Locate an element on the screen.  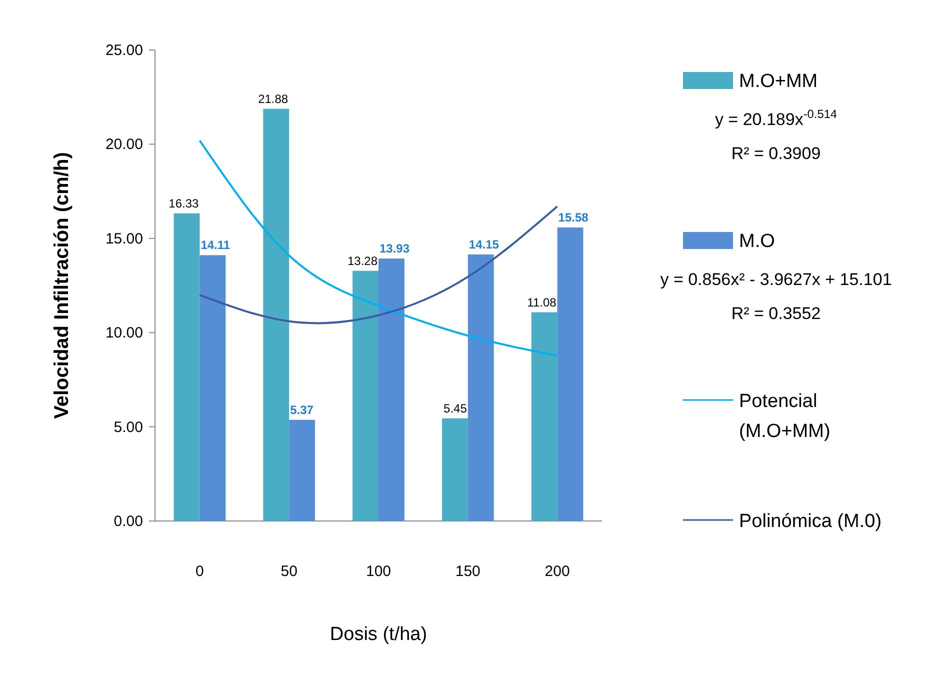
data-label: 5.45 is located at coordinates (456, 408).